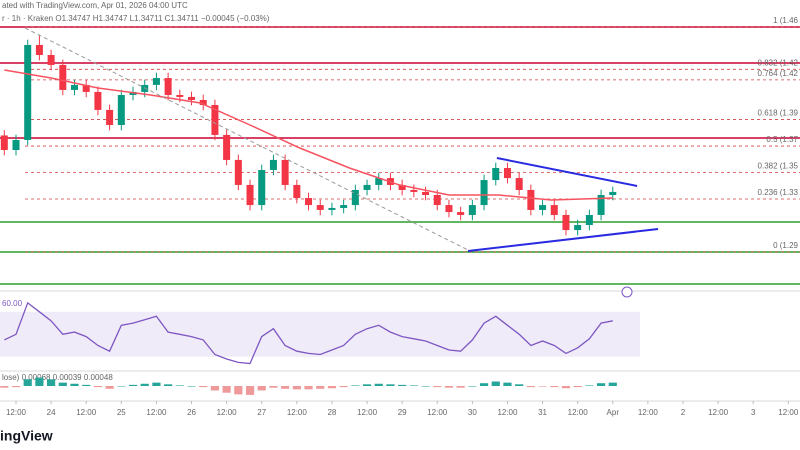  I want to click on fib-label: 0 (1.29, so click(785, 245).